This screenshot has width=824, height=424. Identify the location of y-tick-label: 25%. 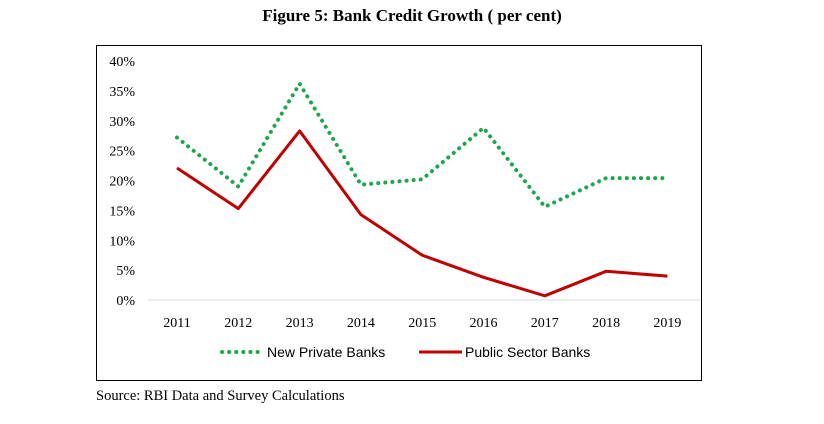
(122, 152).